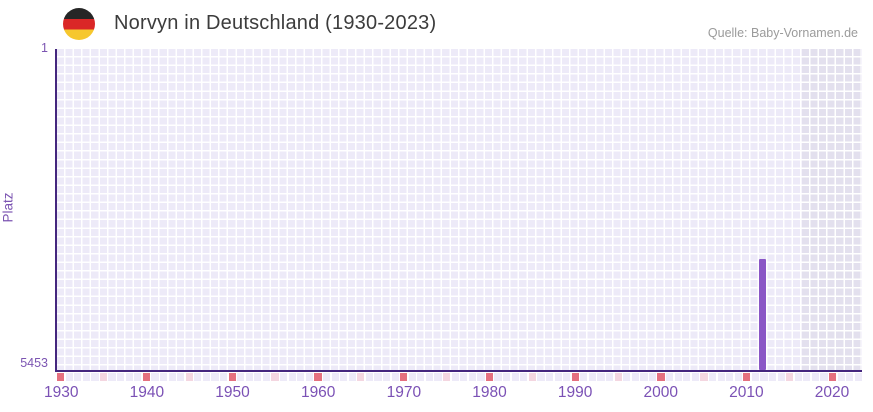 The image size is (873, 412). Describe the element at coordinates (79, 24) in the screenshot. I see `german-flag-icon` at that location.